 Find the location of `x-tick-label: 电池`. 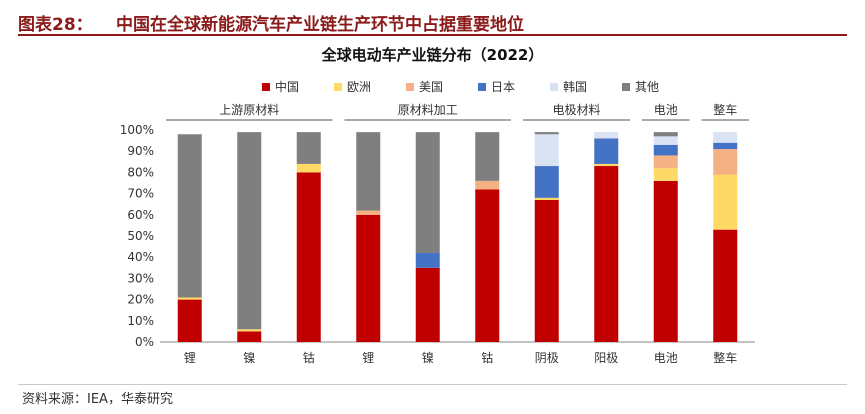

x-tick-label: 电池 is located at coordinates (666, 358).